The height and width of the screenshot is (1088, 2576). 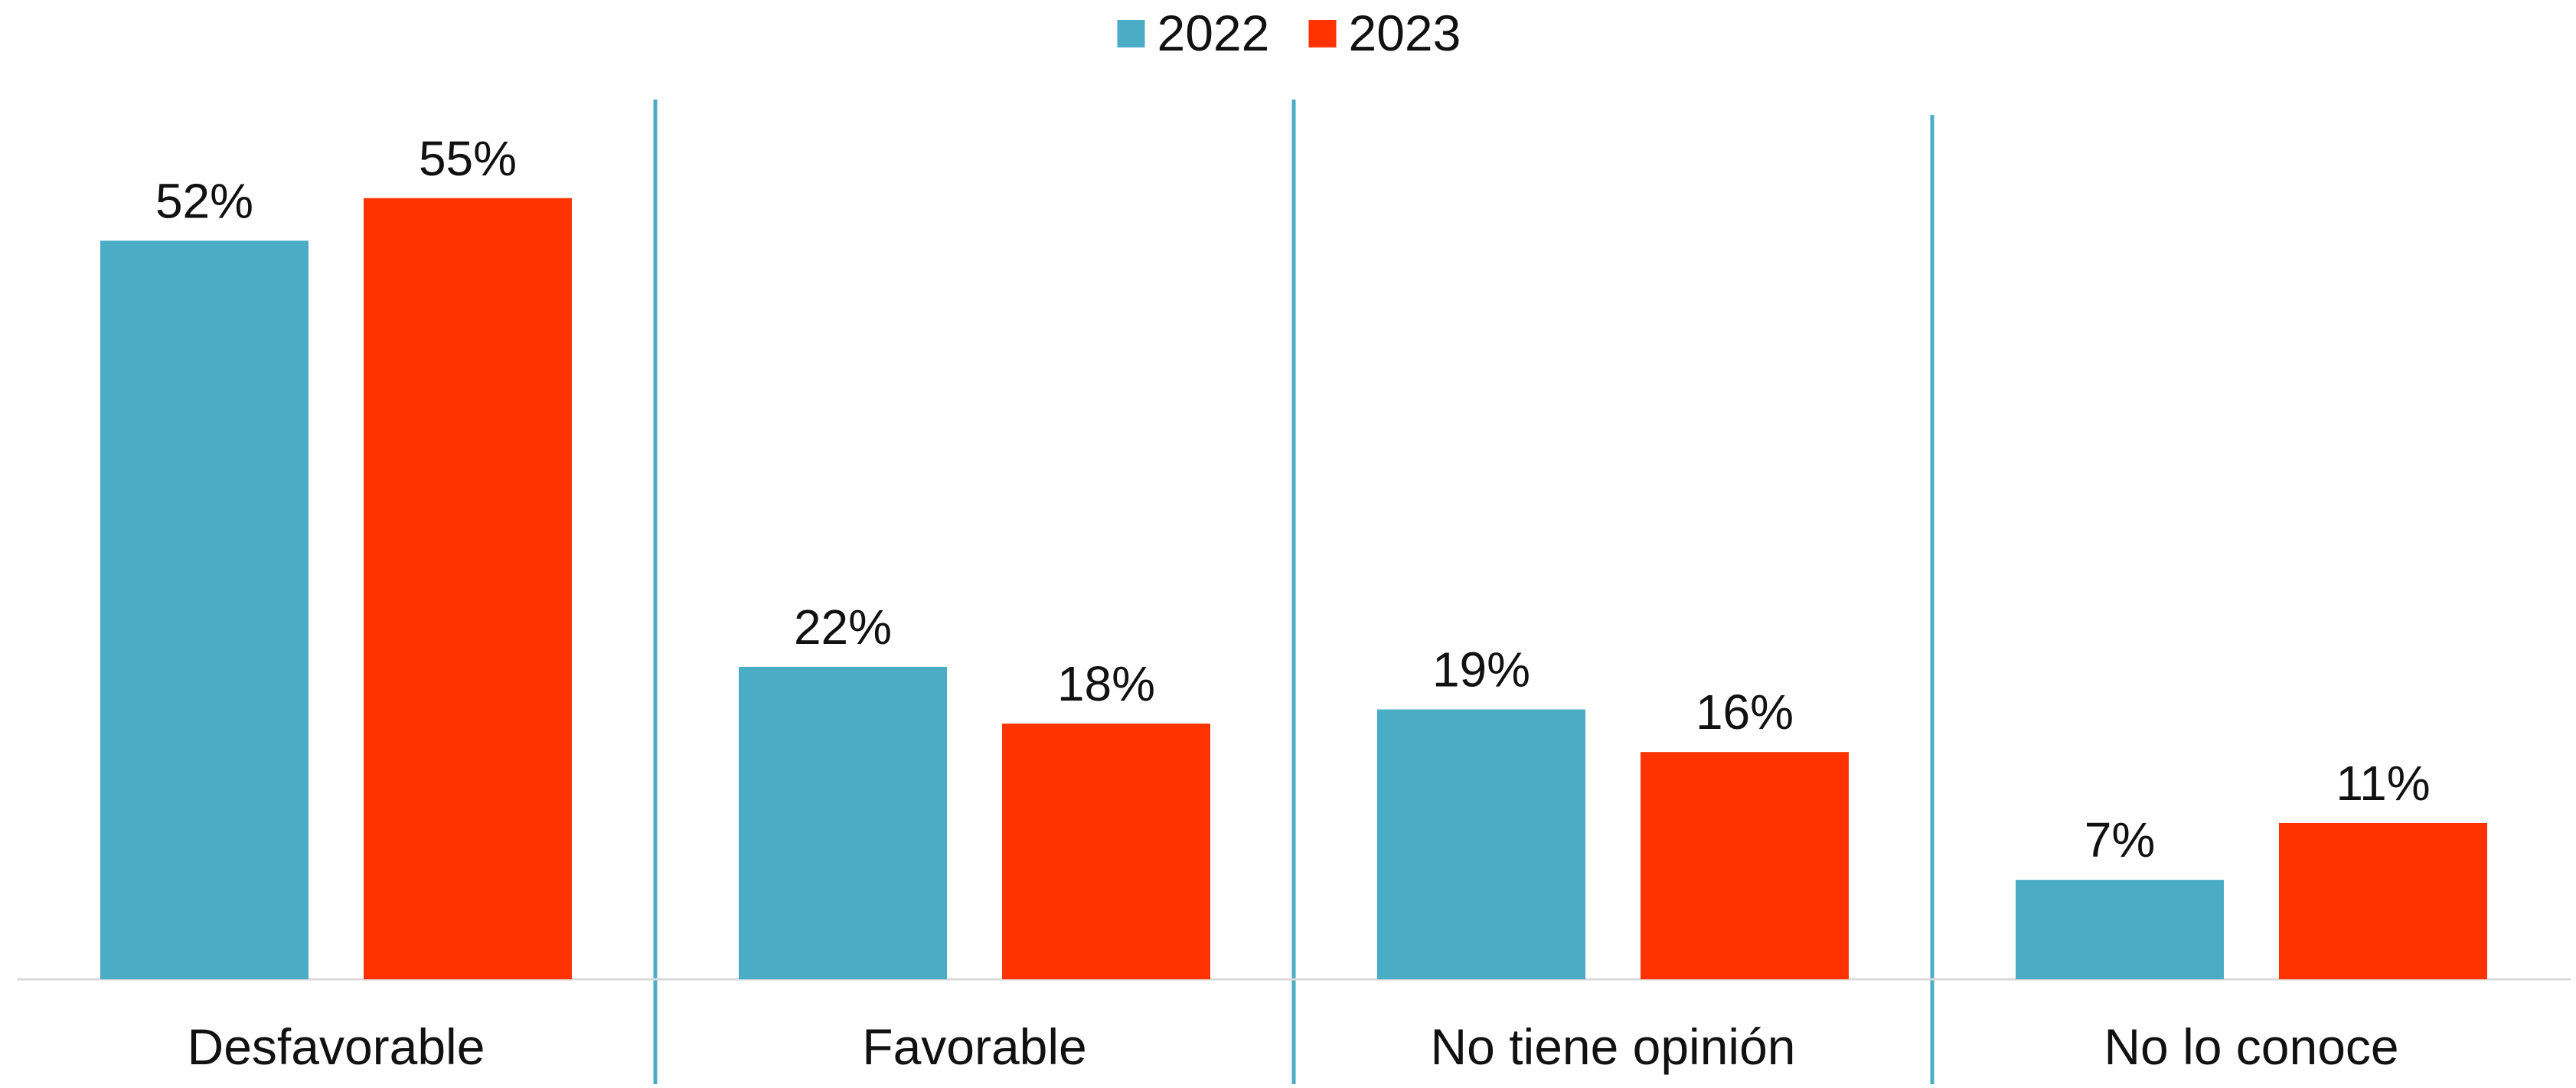 What do you see at coordinates (843, 822) in the screenshot?
I see `bar-favorable-2022` at bounding box center [843, 822].